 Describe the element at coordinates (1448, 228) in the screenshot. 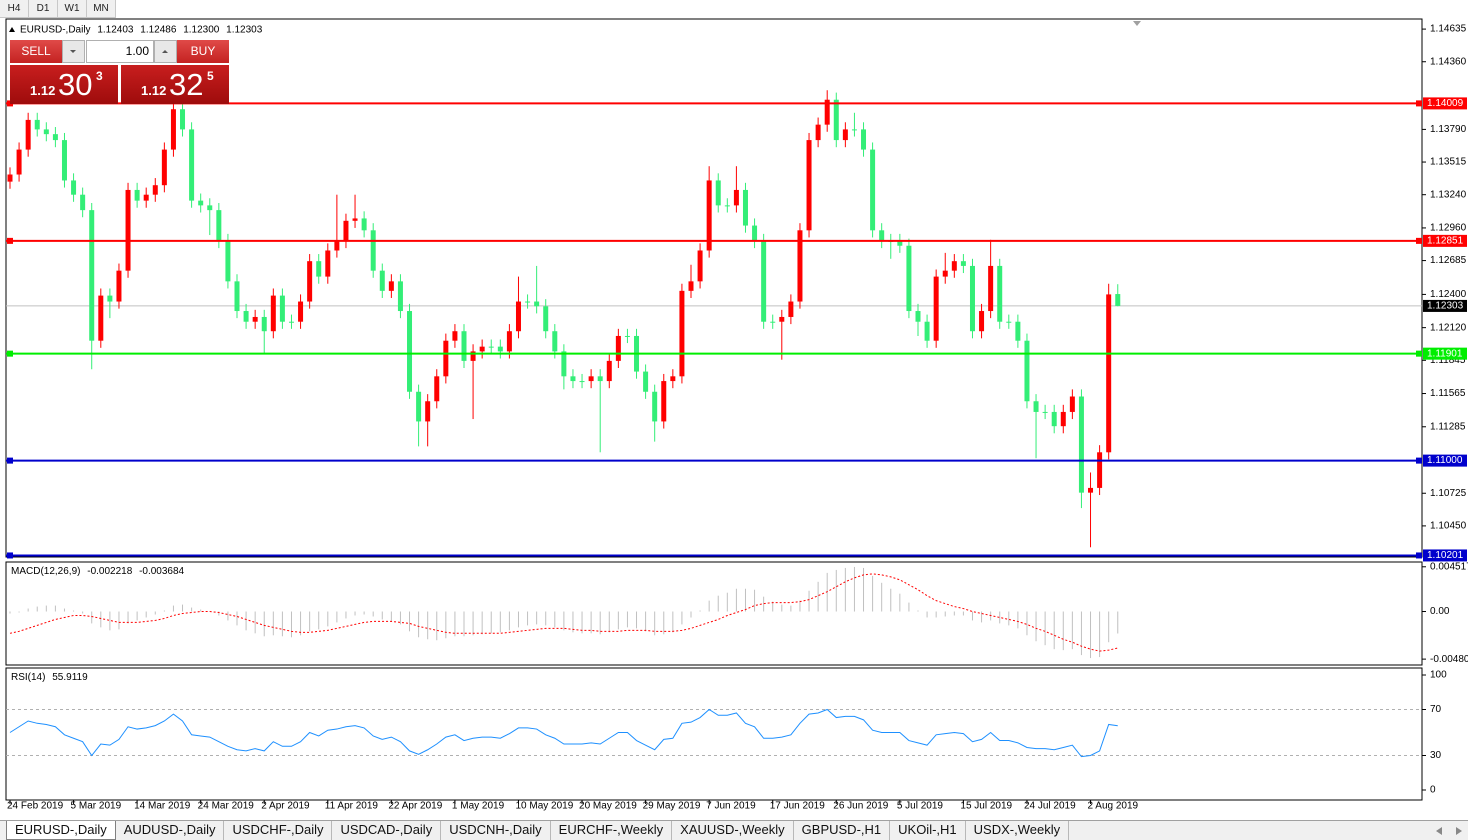

I see `y-tick-label: 1.12960` at that location.